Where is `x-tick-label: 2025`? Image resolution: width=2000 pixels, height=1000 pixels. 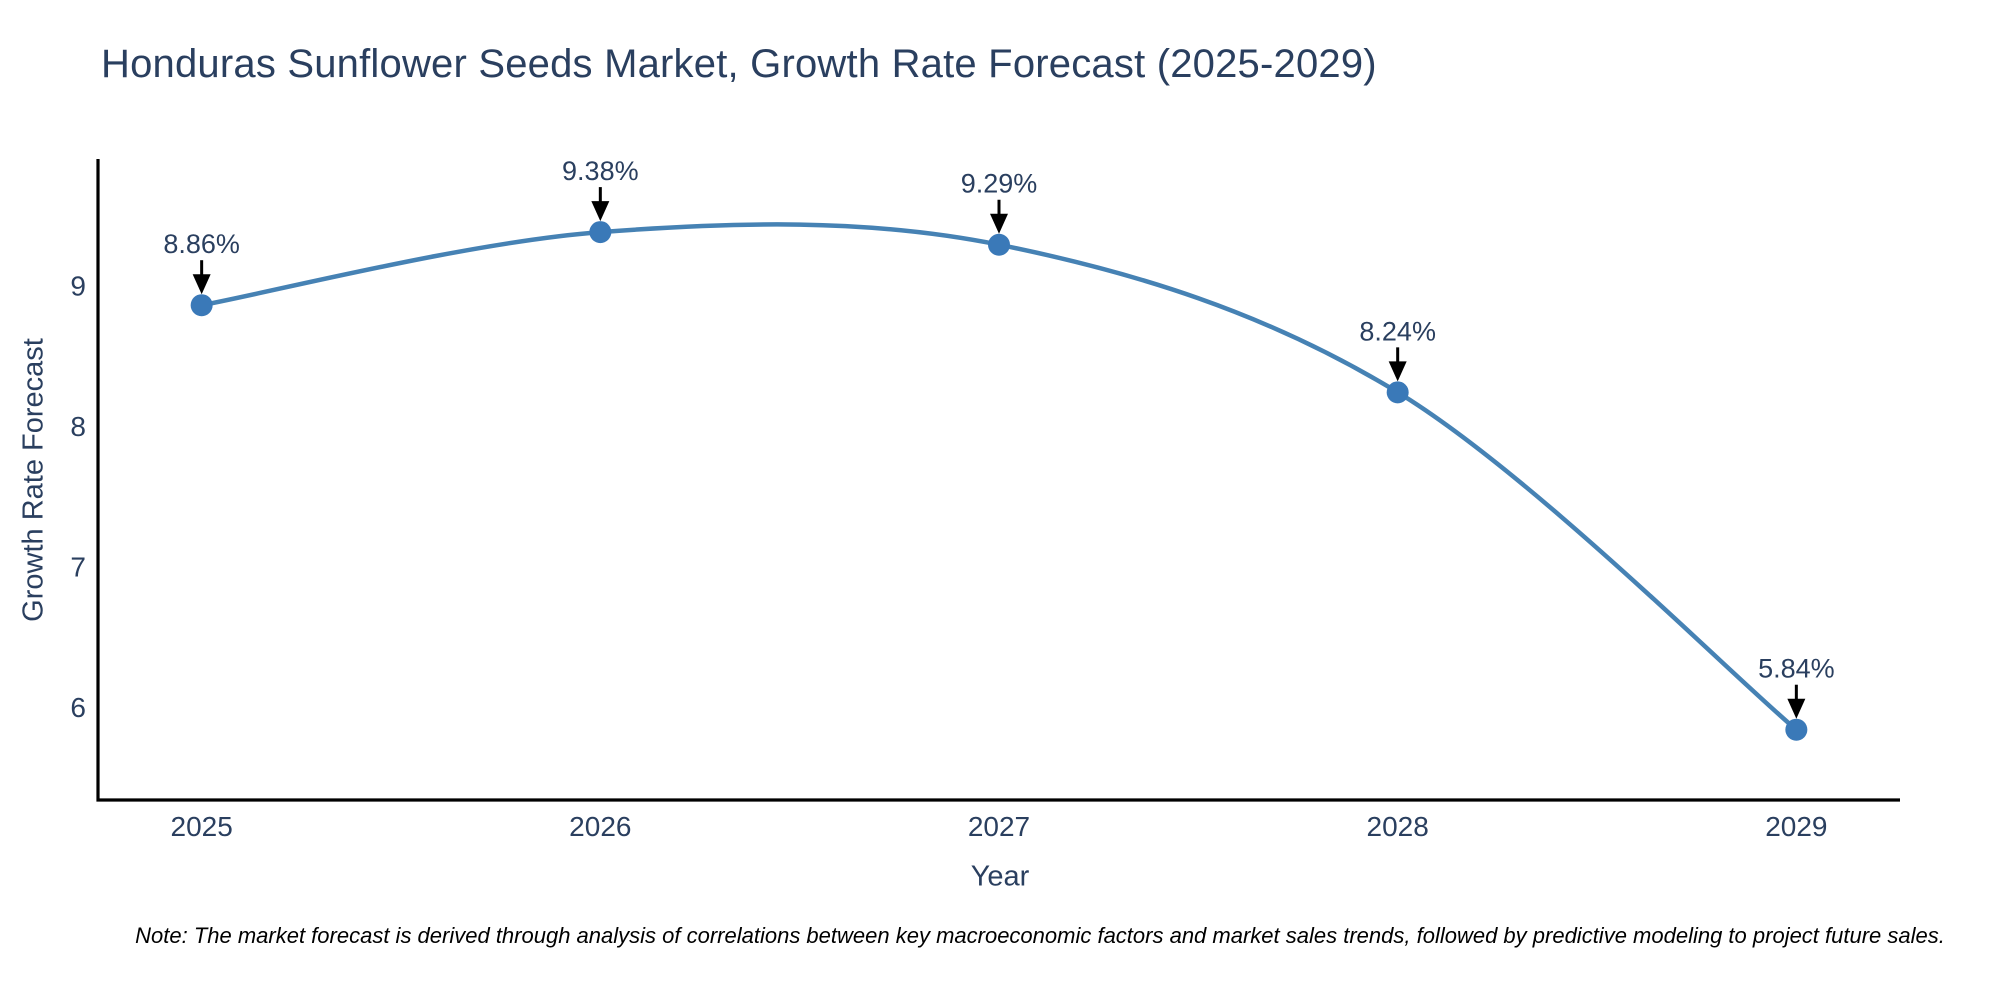 x-tick-label: 2025 is located at coordinates (202, 826).